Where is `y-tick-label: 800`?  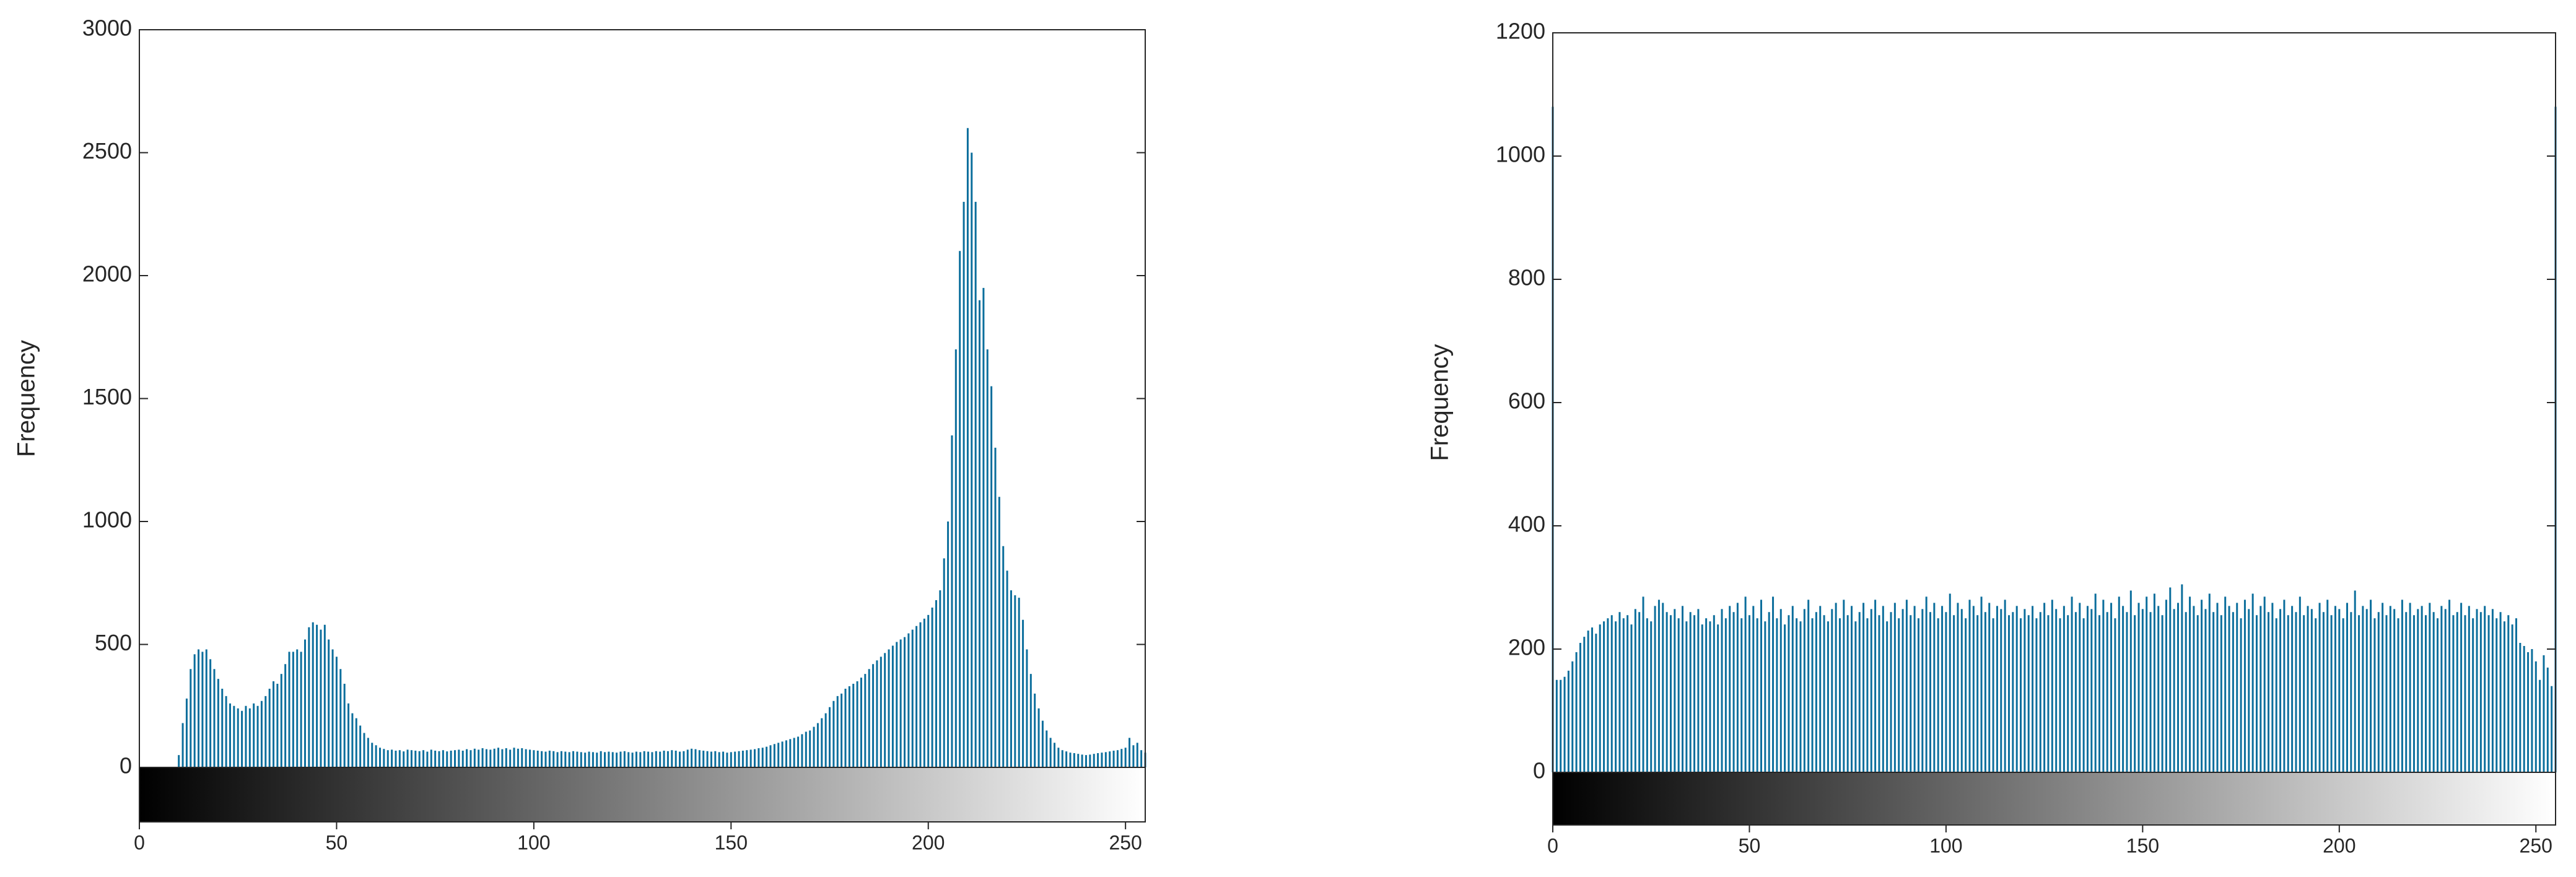 y-tick-label: 800 is located at coordinates (1526, 277).